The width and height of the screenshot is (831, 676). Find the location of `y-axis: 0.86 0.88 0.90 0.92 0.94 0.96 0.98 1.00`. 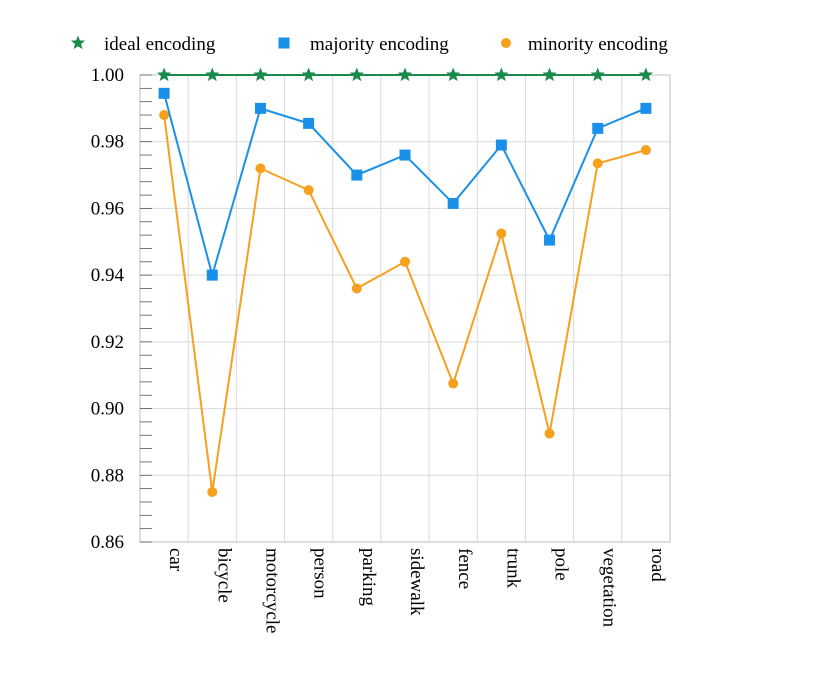

y-axis: 0.86 0.88 0.90 0.92 0.94 0.96 0.98 1.00 is located at coordinates (121, 309).